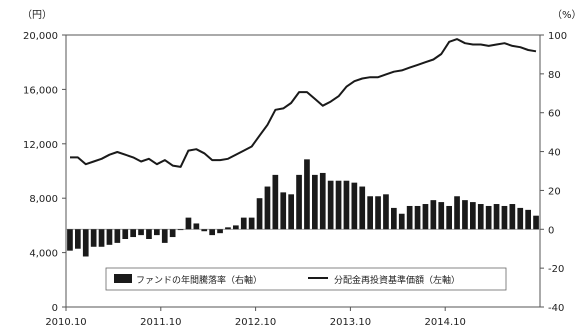  I want to click on right-tick-label: 100, so click(557, 36).